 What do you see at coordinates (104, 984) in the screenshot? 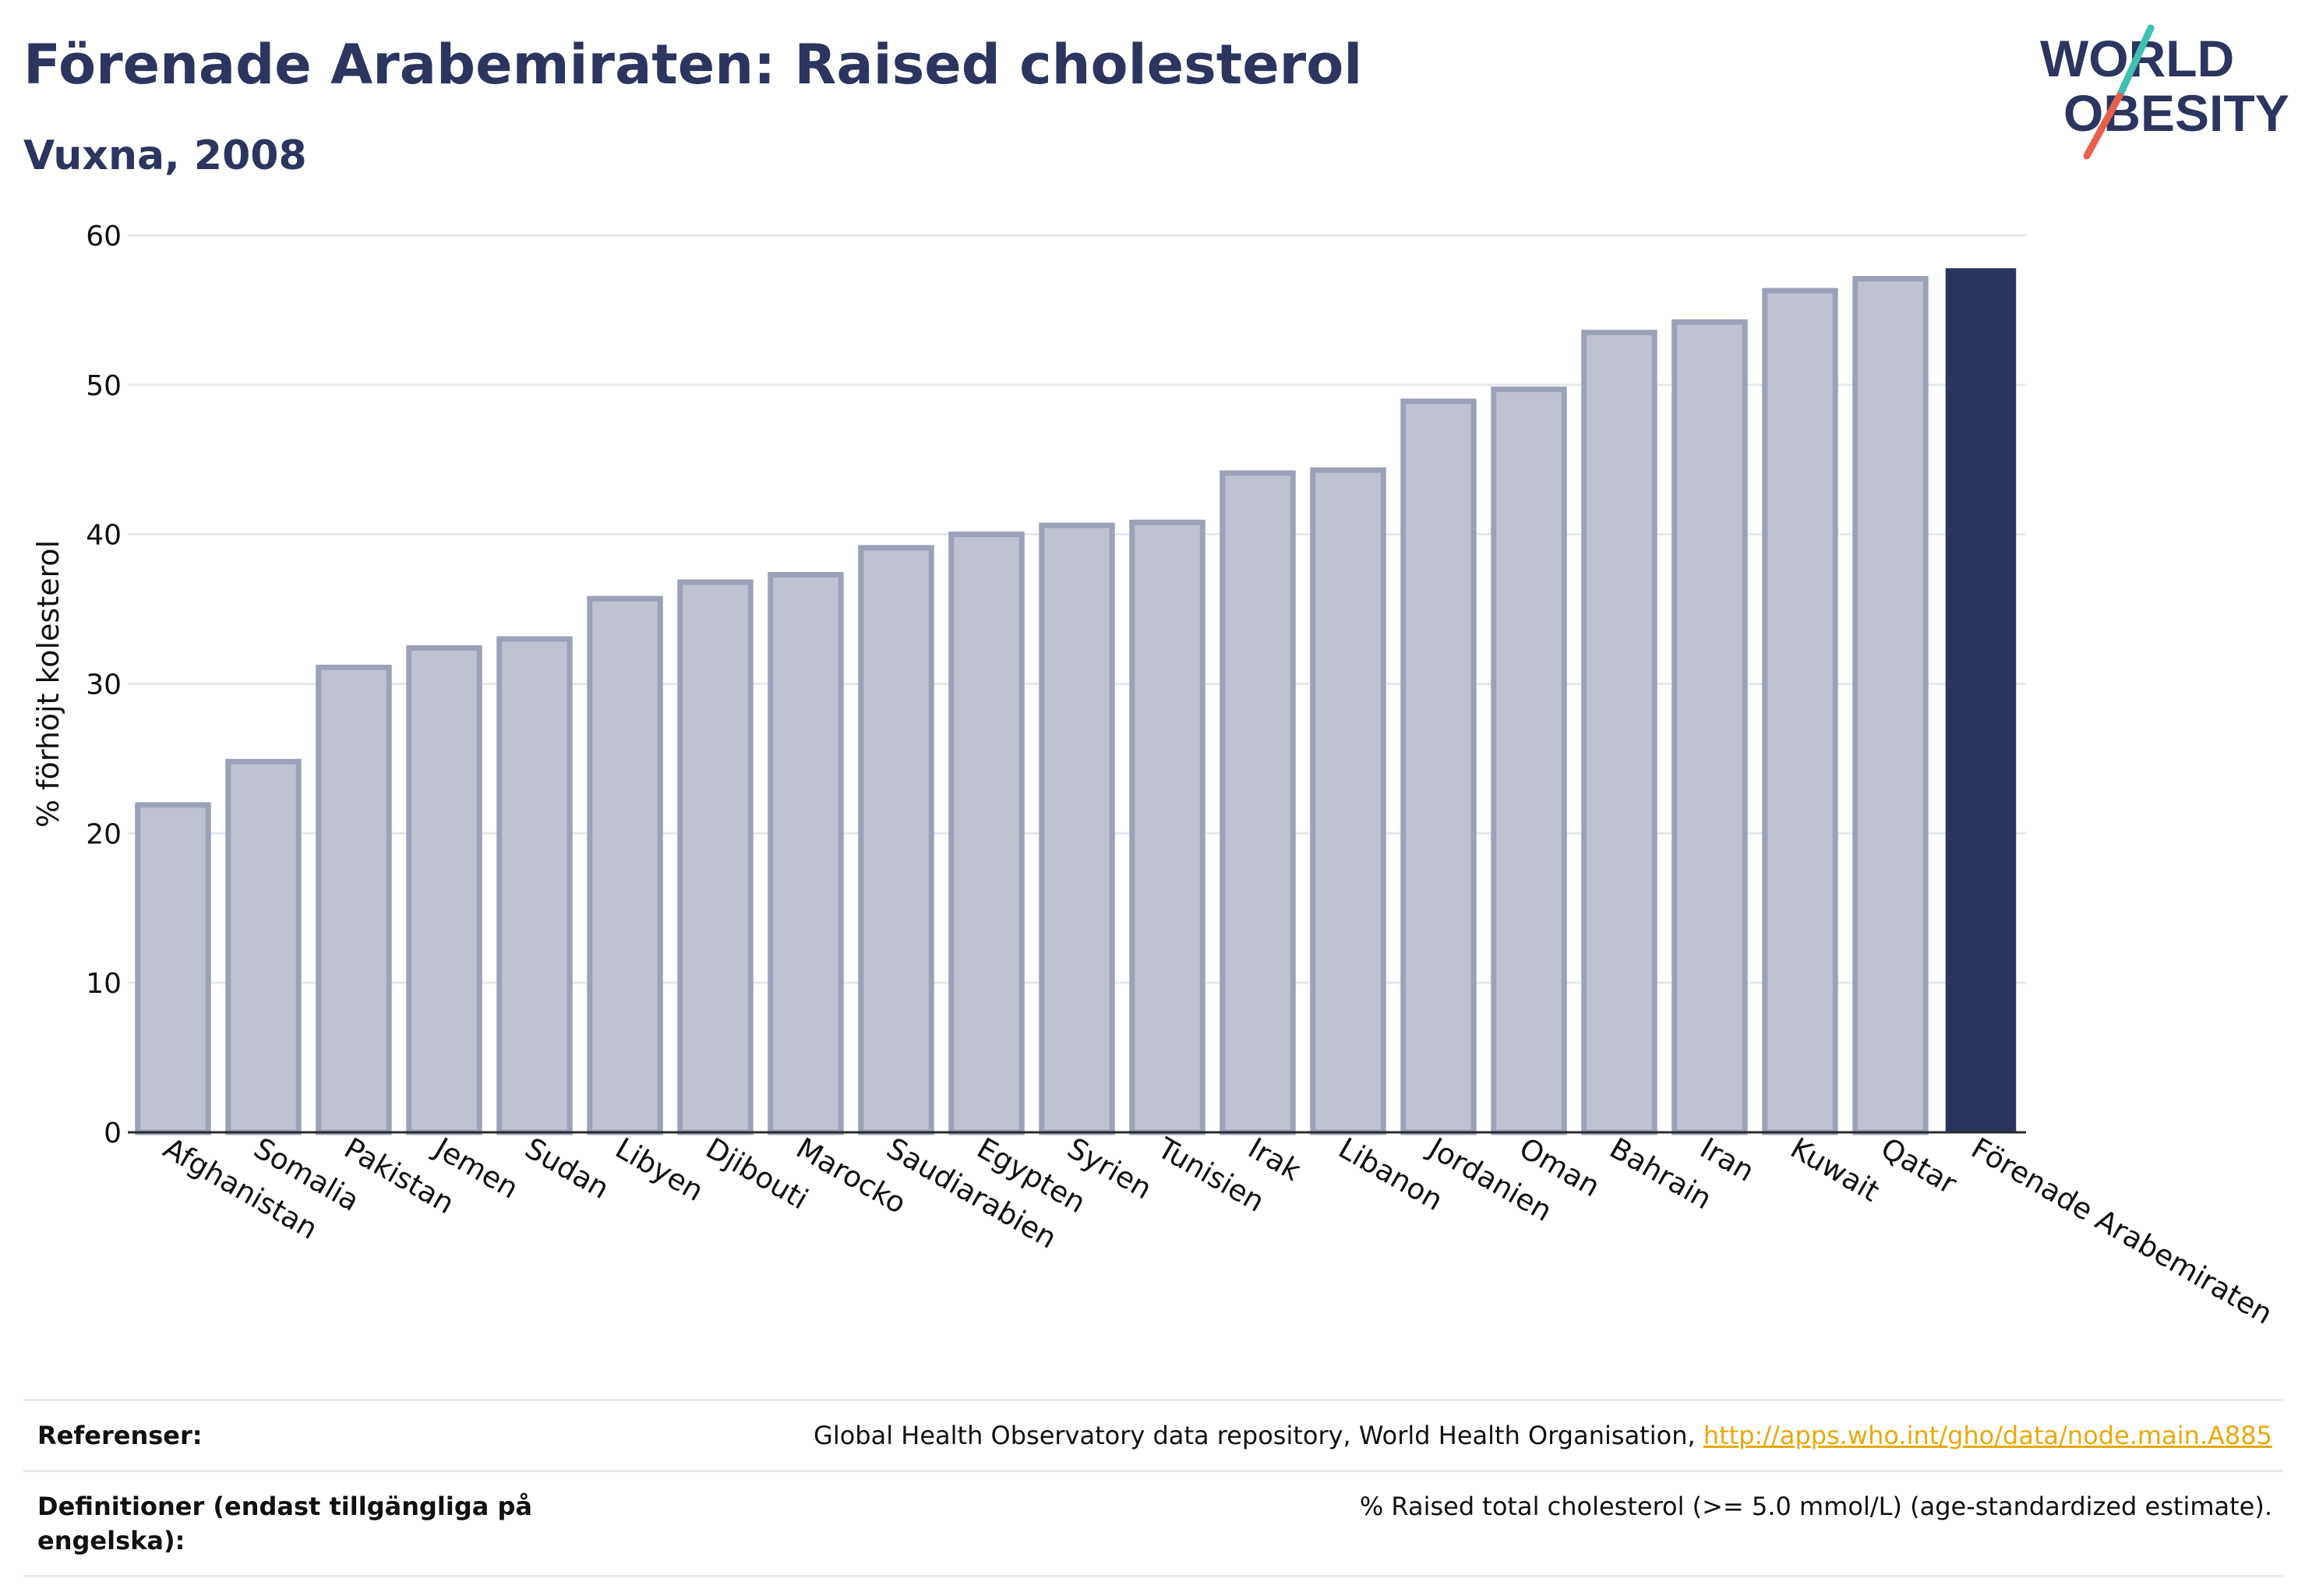
I see `y-tick-label: 10` at bounding box center [104, 984].